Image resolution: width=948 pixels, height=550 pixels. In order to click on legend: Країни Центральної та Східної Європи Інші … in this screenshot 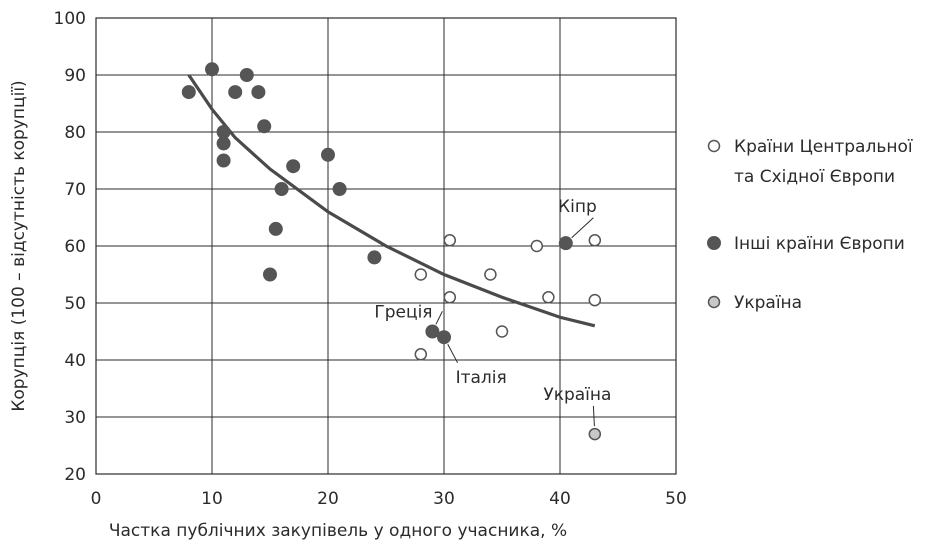, I will do `click(810, 225)`.